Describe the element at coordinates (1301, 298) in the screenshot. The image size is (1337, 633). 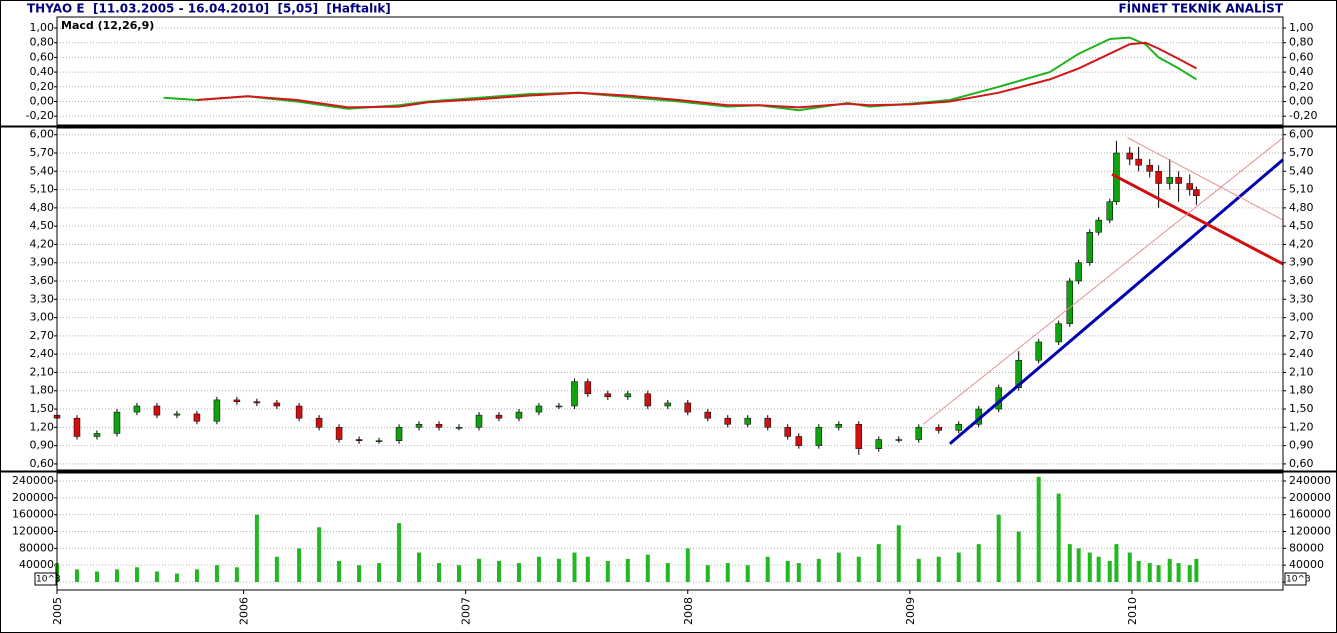
I see `y-tick-label: 3,30` at that location.